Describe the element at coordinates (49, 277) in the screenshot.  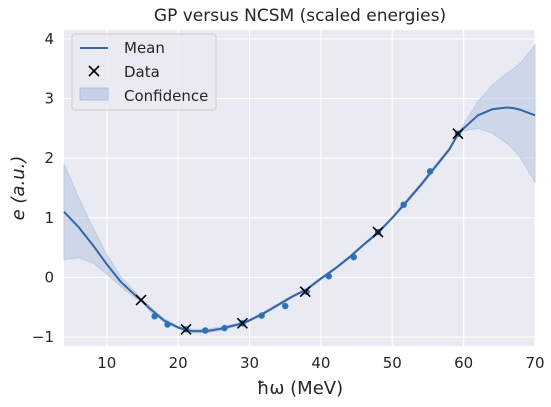
I see `y-tick-label: 0` at that location.